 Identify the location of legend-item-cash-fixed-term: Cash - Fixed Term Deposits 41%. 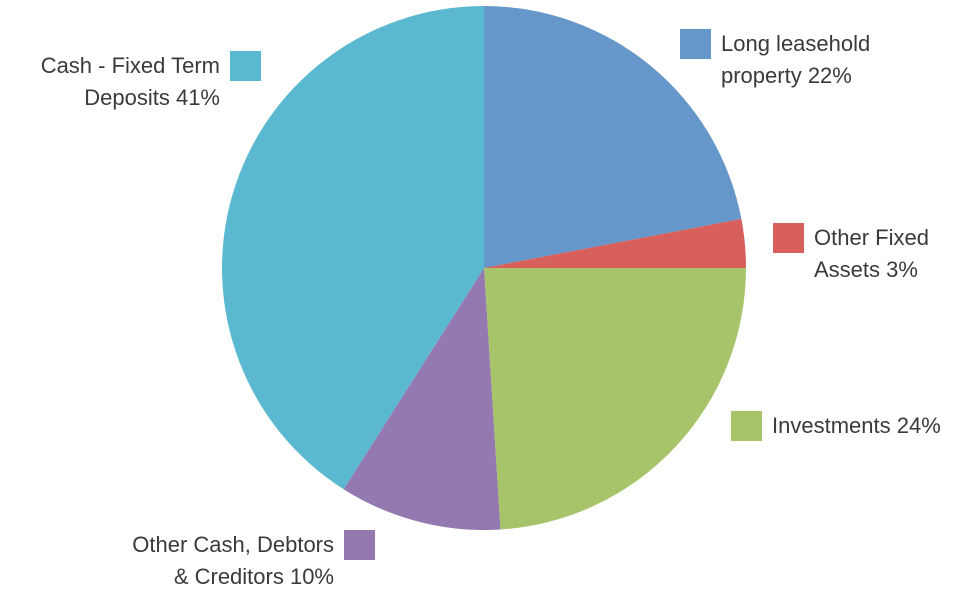
(151, 80).